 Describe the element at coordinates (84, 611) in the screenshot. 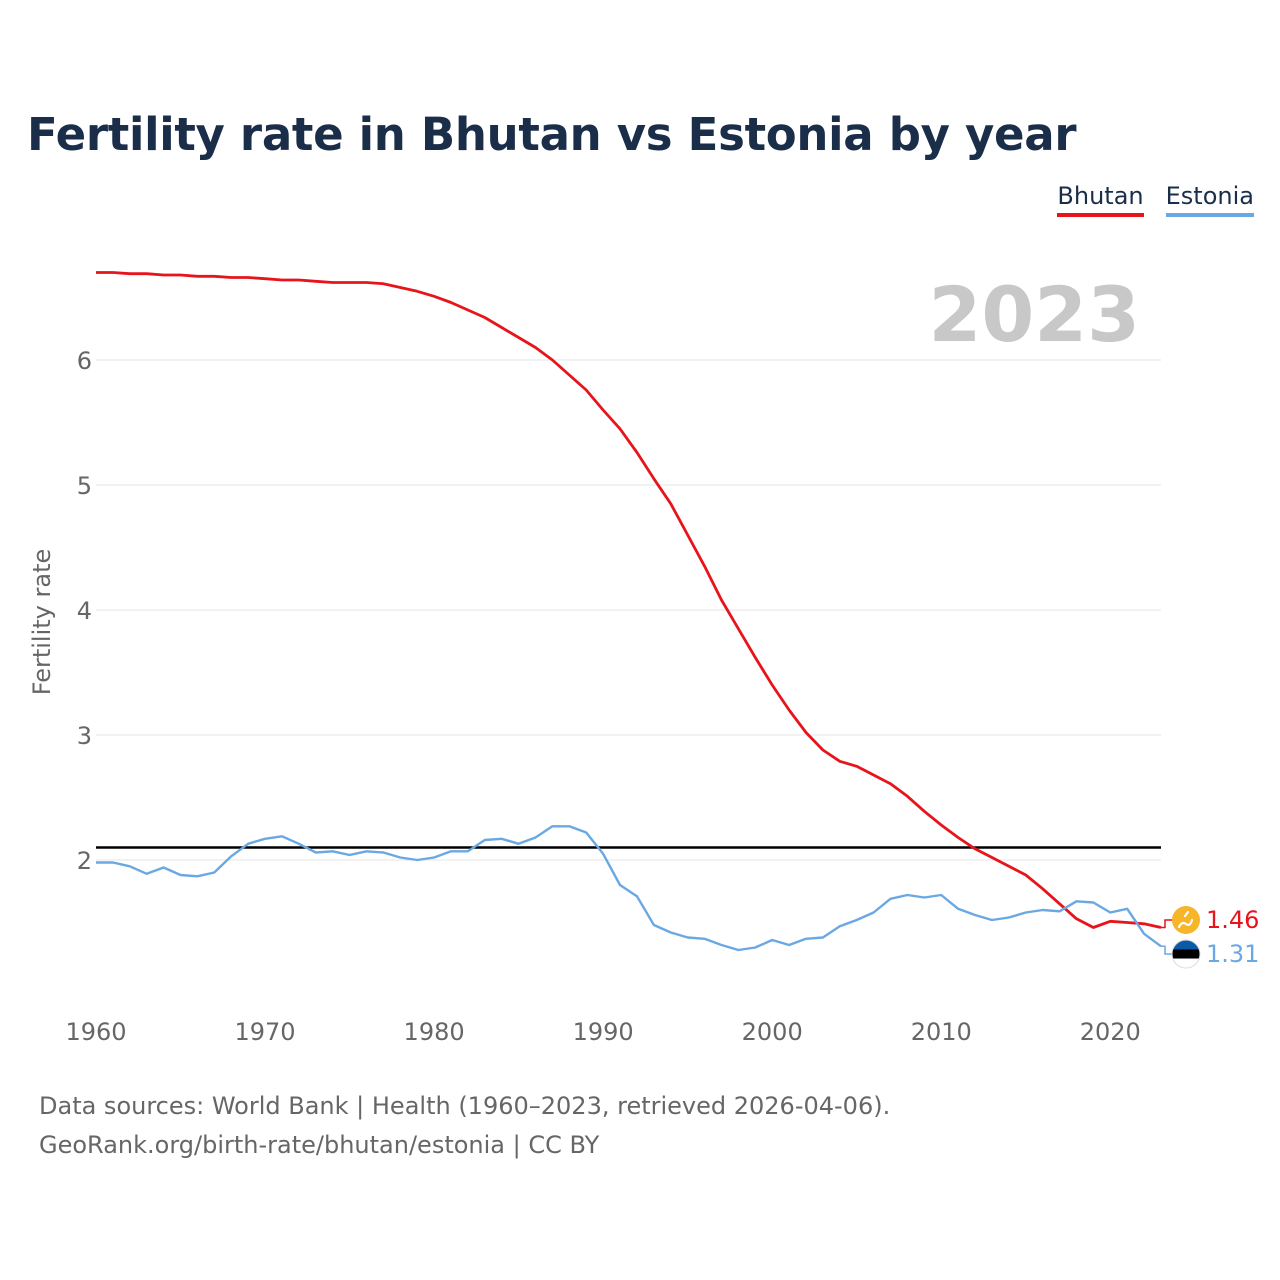

I see `y-tick-label: 4` at that location.